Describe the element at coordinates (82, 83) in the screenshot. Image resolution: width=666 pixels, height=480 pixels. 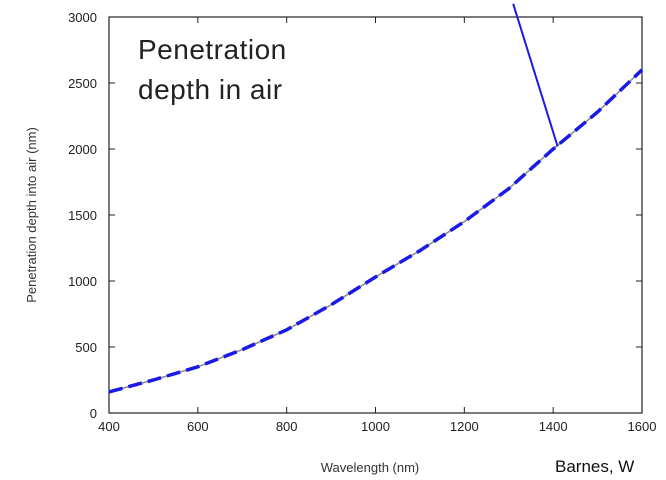
I see `y-tick-label: 2500` at that location.